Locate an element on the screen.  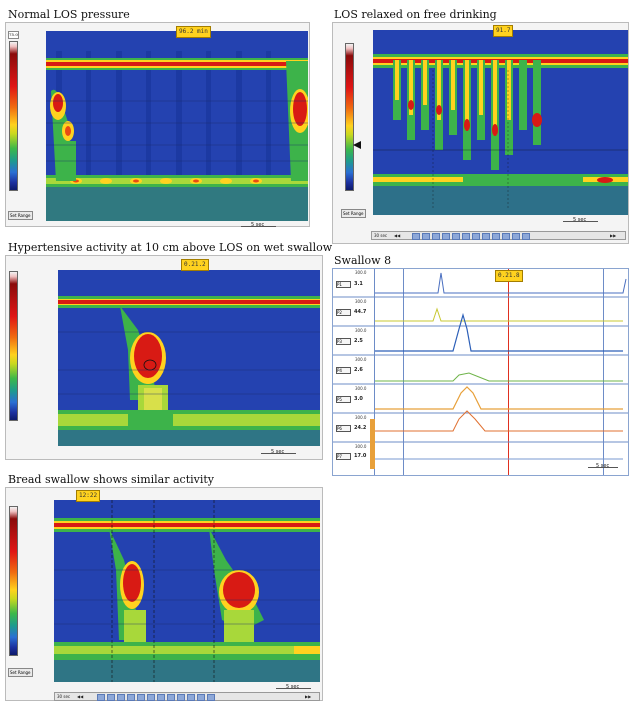
channel-value: 17.0 is located at coordinates (360, 456).